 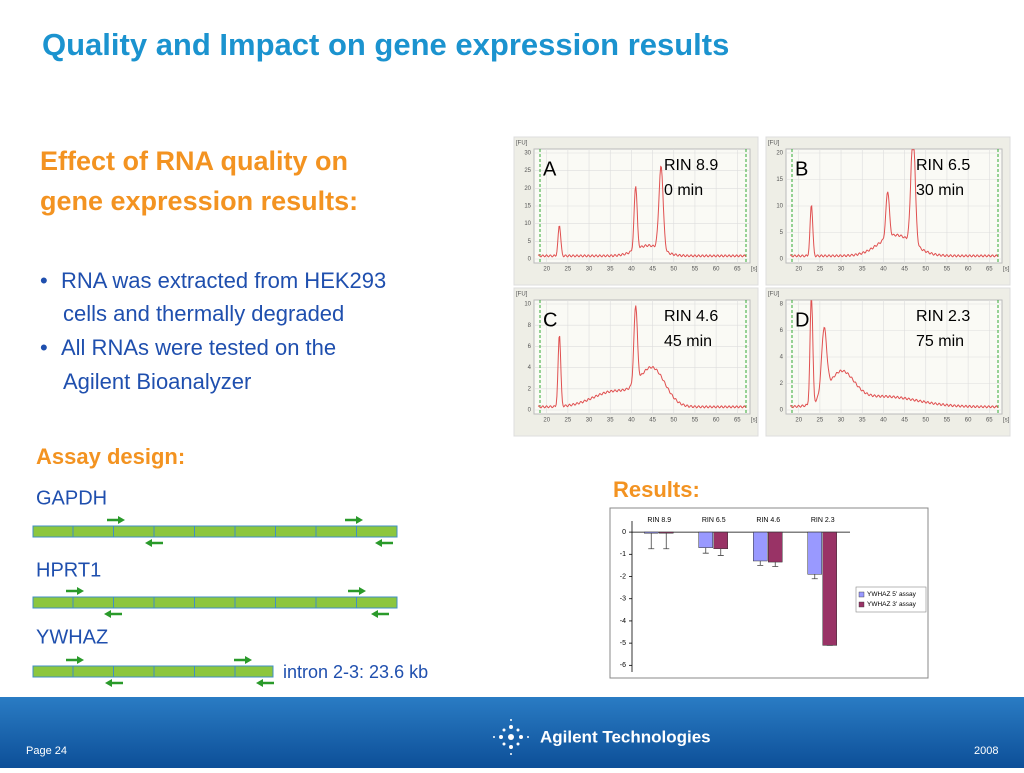 I want to click on bullet-text: Agilent Bioanalyzer, so click(x=157, y=381).